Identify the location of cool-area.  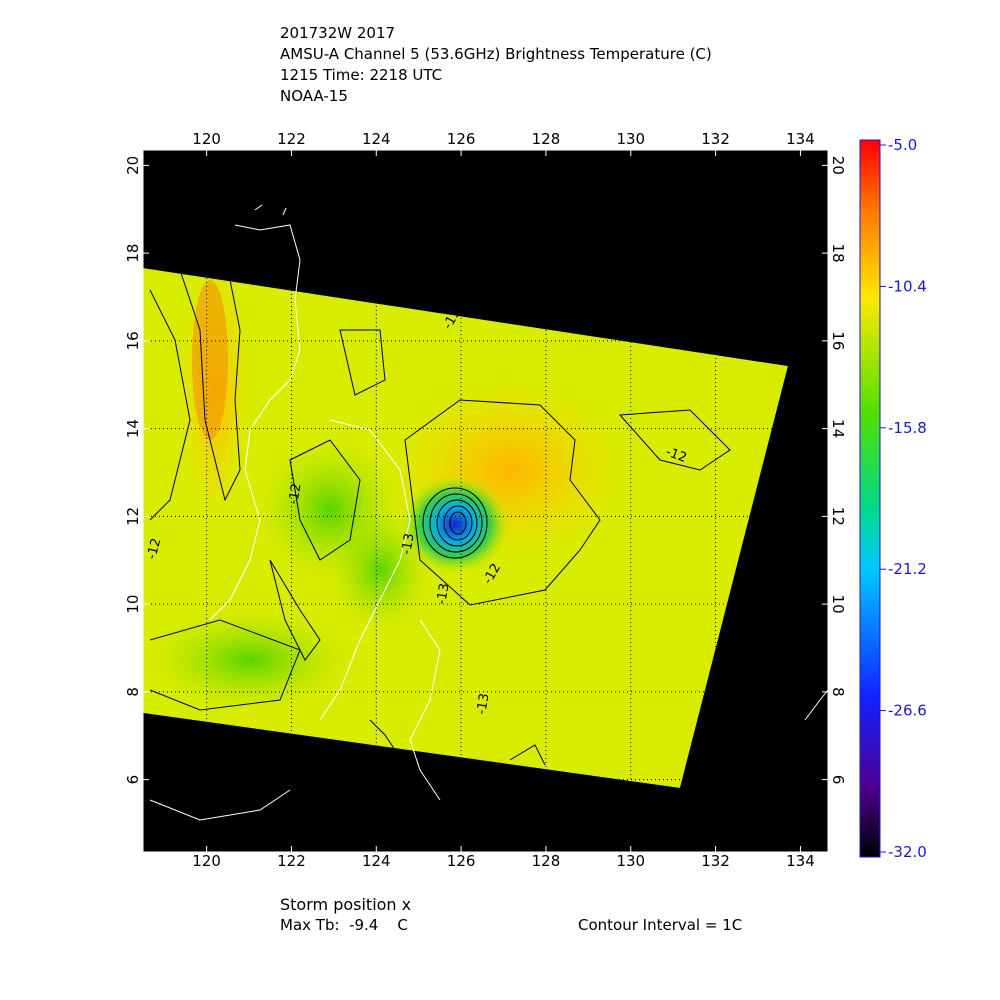
(250, 660).